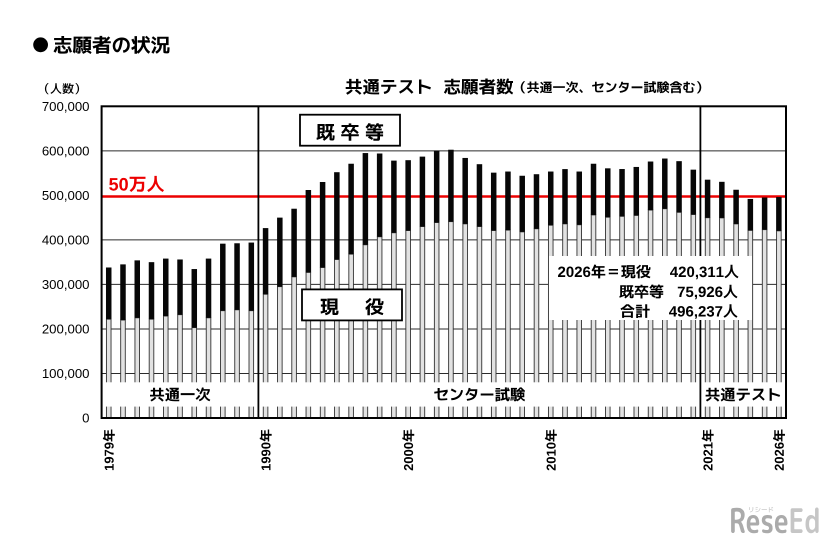 The image size is (826, 536). What do you see at coordinates (85, 418) in the screenshot?
I see `svg-text: 0` at bounding box center [85, 418].